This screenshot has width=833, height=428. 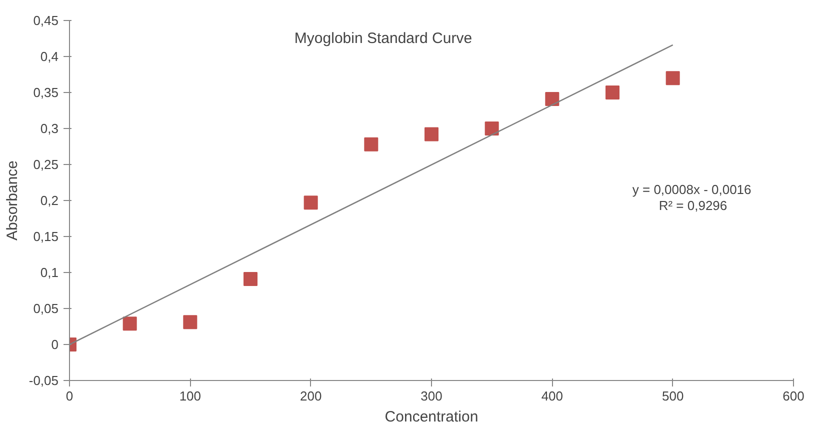 What do you see at coordinates (46, 164) in the screenshot?
I see `y-tick-label: 0,25` at bounding box center [46, 164].